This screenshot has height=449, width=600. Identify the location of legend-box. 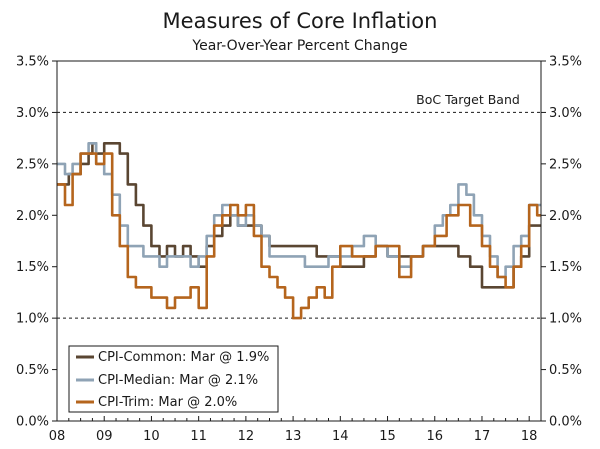
(173, 379).